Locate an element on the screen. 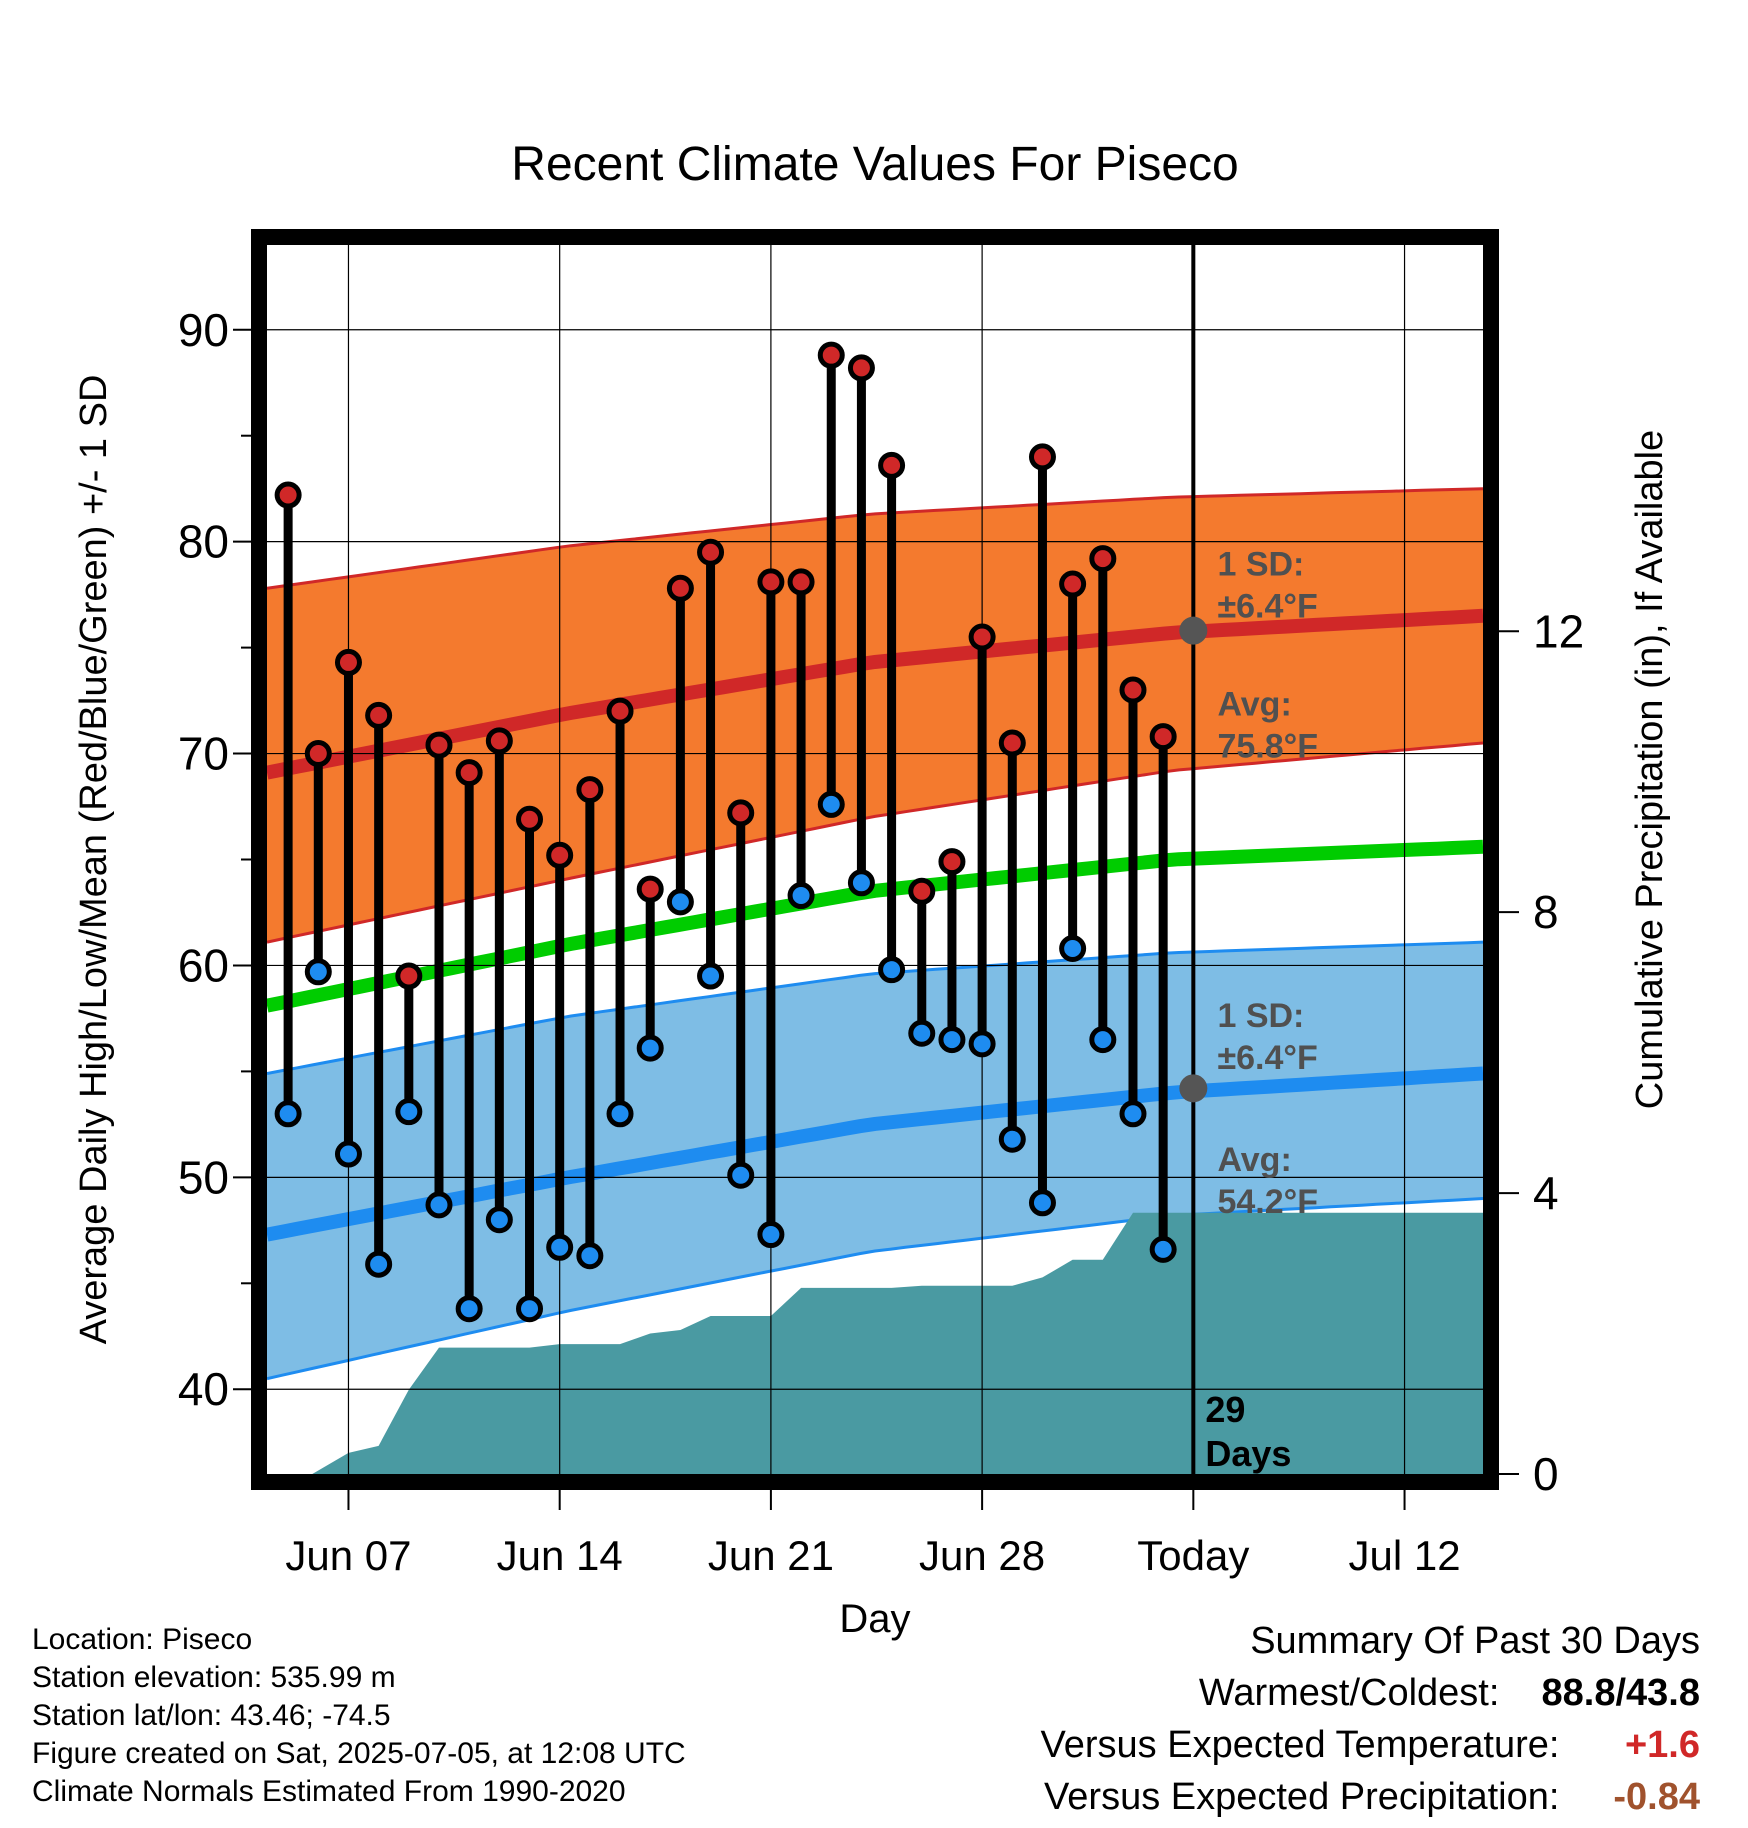 The height and width of the screenshot is (1828, 1748). normal-high-line is located at coordinates (875, 694).